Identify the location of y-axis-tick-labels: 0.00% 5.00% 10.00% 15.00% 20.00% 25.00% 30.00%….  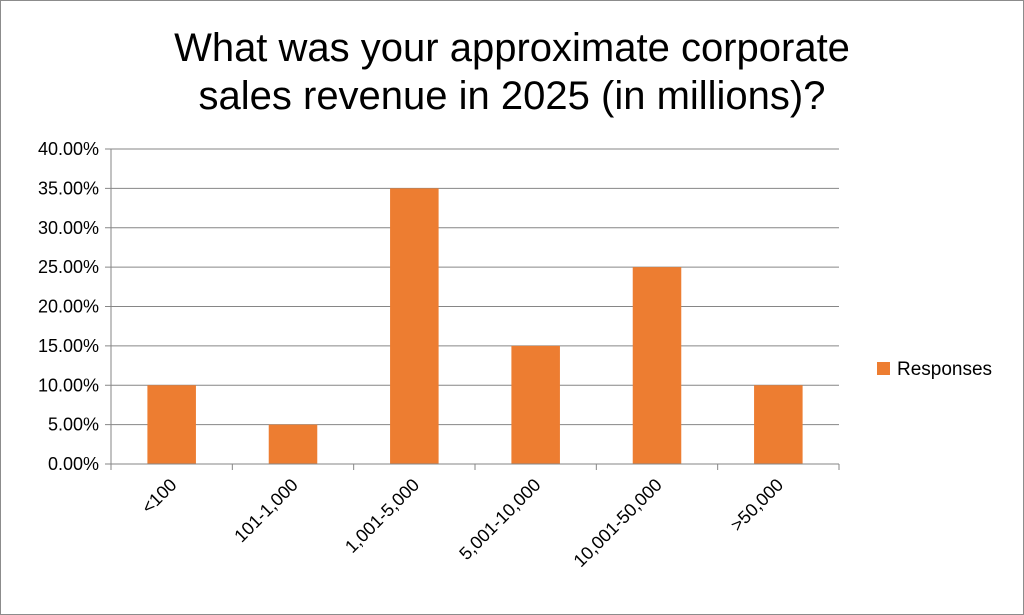
(68, 306).